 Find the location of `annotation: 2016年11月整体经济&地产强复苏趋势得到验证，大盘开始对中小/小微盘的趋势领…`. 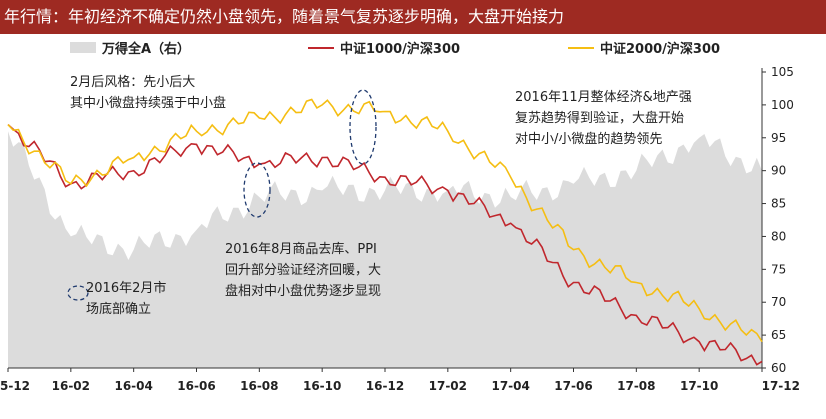

annotation: 2016年11月整体经济&地产强复苏趋势得到验证，大盘开始对中小/小微盘的趋势领… is located at coordinates (603, 118).